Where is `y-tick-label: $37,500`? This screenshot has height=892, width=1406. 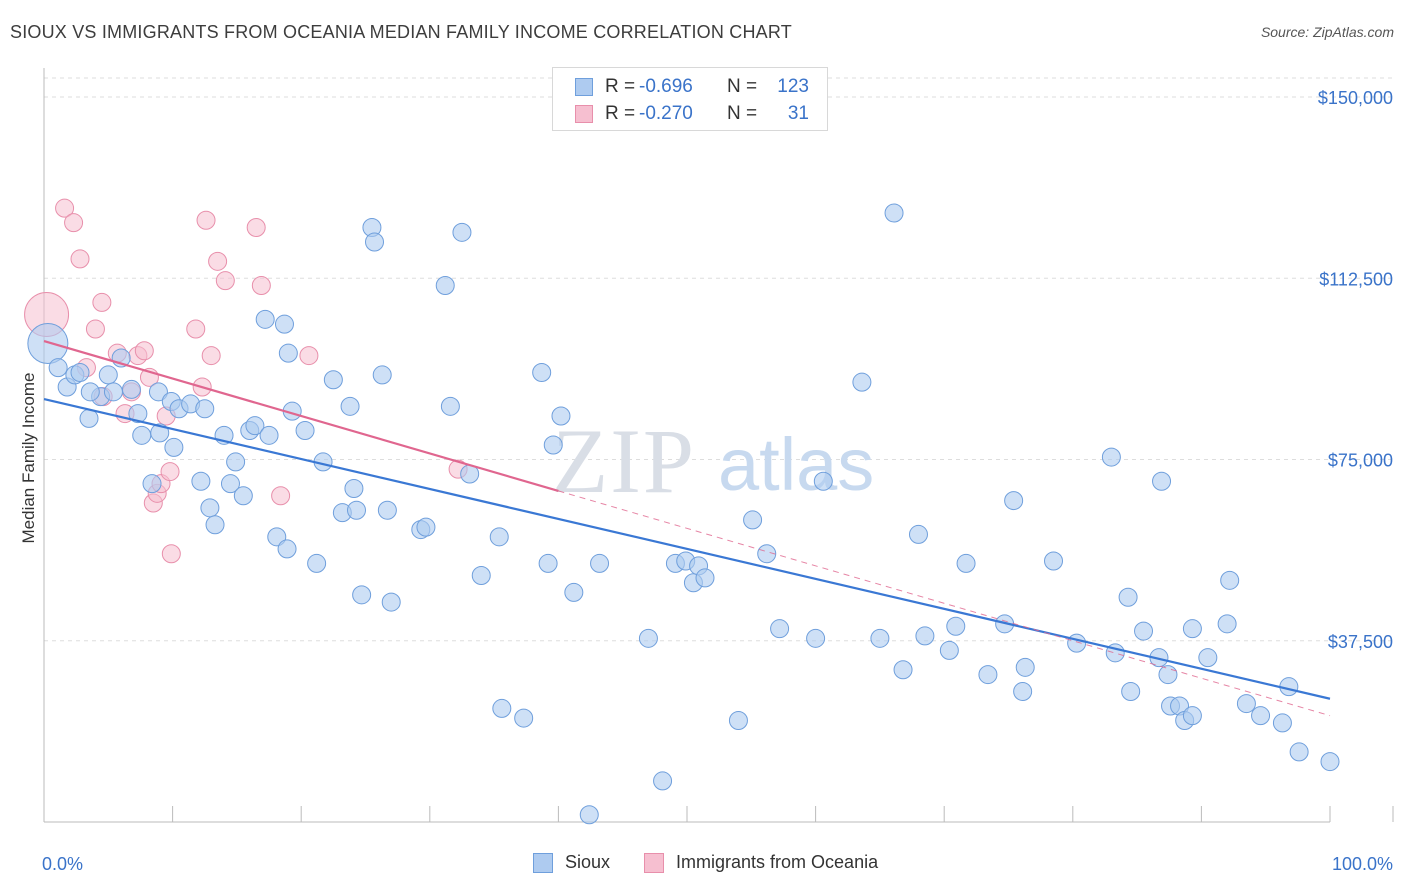
y-tick-label: $37,500 is located at coordinates (1360, 642).